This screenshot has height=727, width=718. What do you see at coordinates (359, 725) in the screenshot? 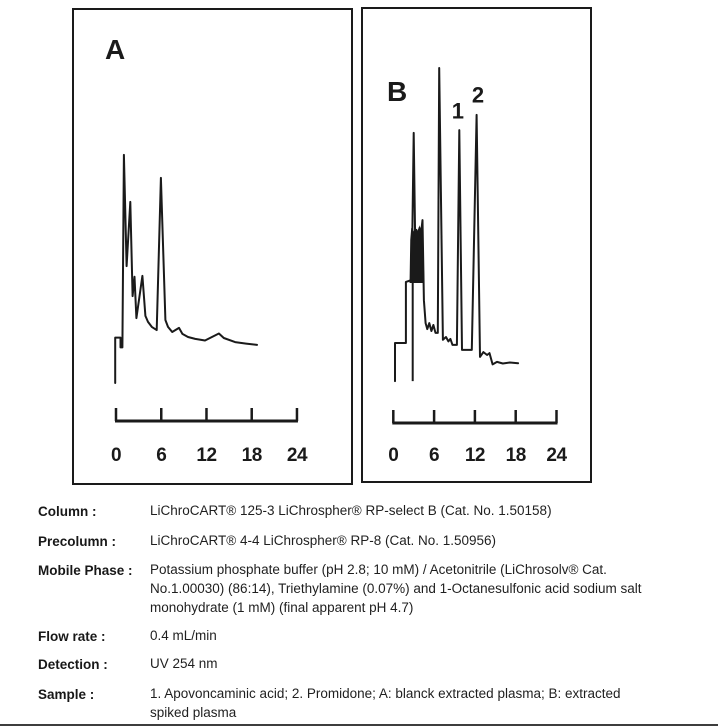
I see `bottom-divider` at bounding box center [359, 725].